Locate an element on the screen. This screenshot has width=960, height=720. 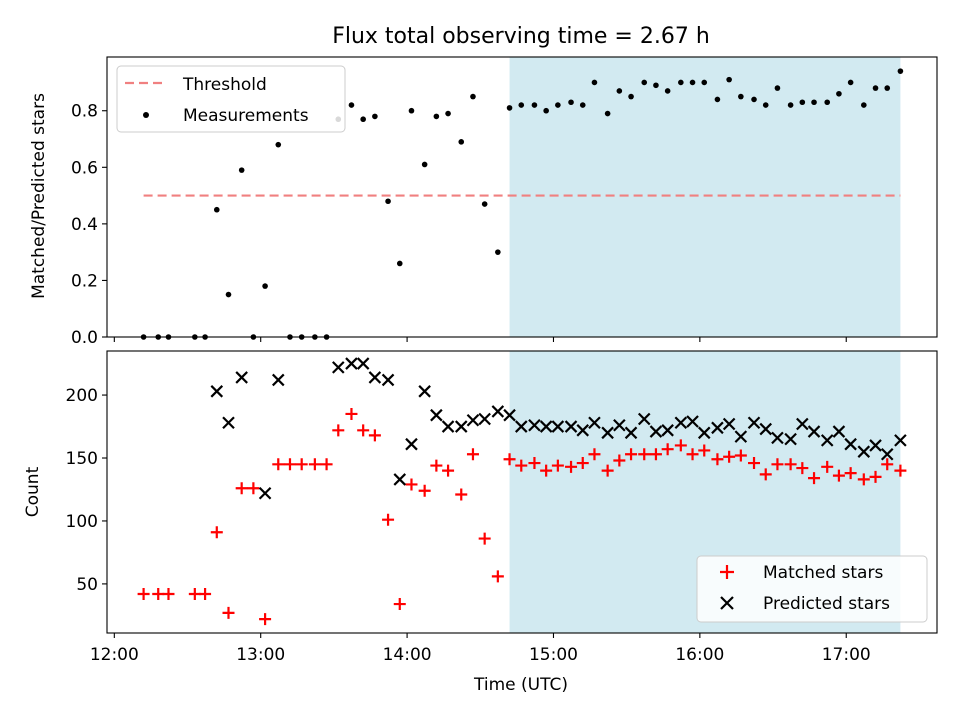
legend-matched-swatch is located at coordinates (727, 572).